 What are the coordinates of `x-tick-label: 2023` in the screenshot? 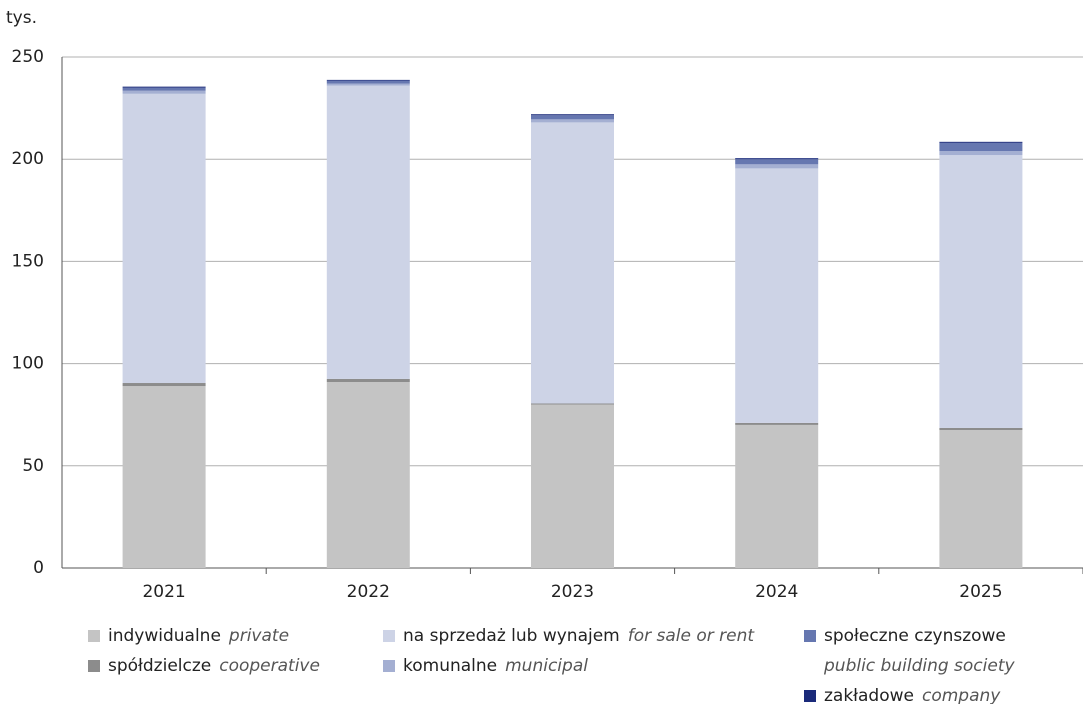 It's located at (572, 592).